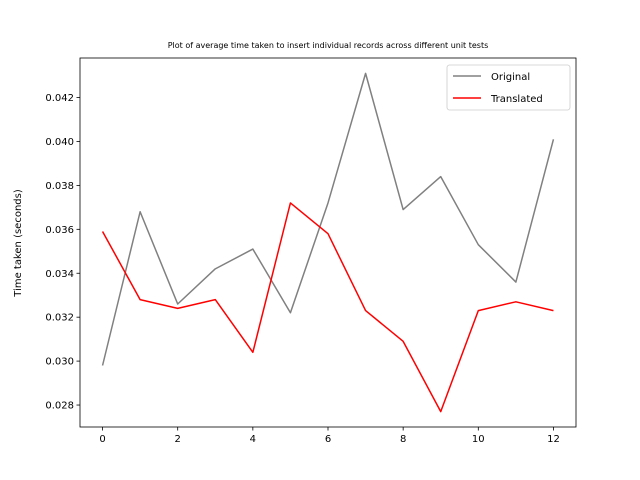 The image size is (640, 480). What do you see at coordinates (328, 439) in the screenshot?
I see `x-tick-label: 6` at bounding box center [328, 439].